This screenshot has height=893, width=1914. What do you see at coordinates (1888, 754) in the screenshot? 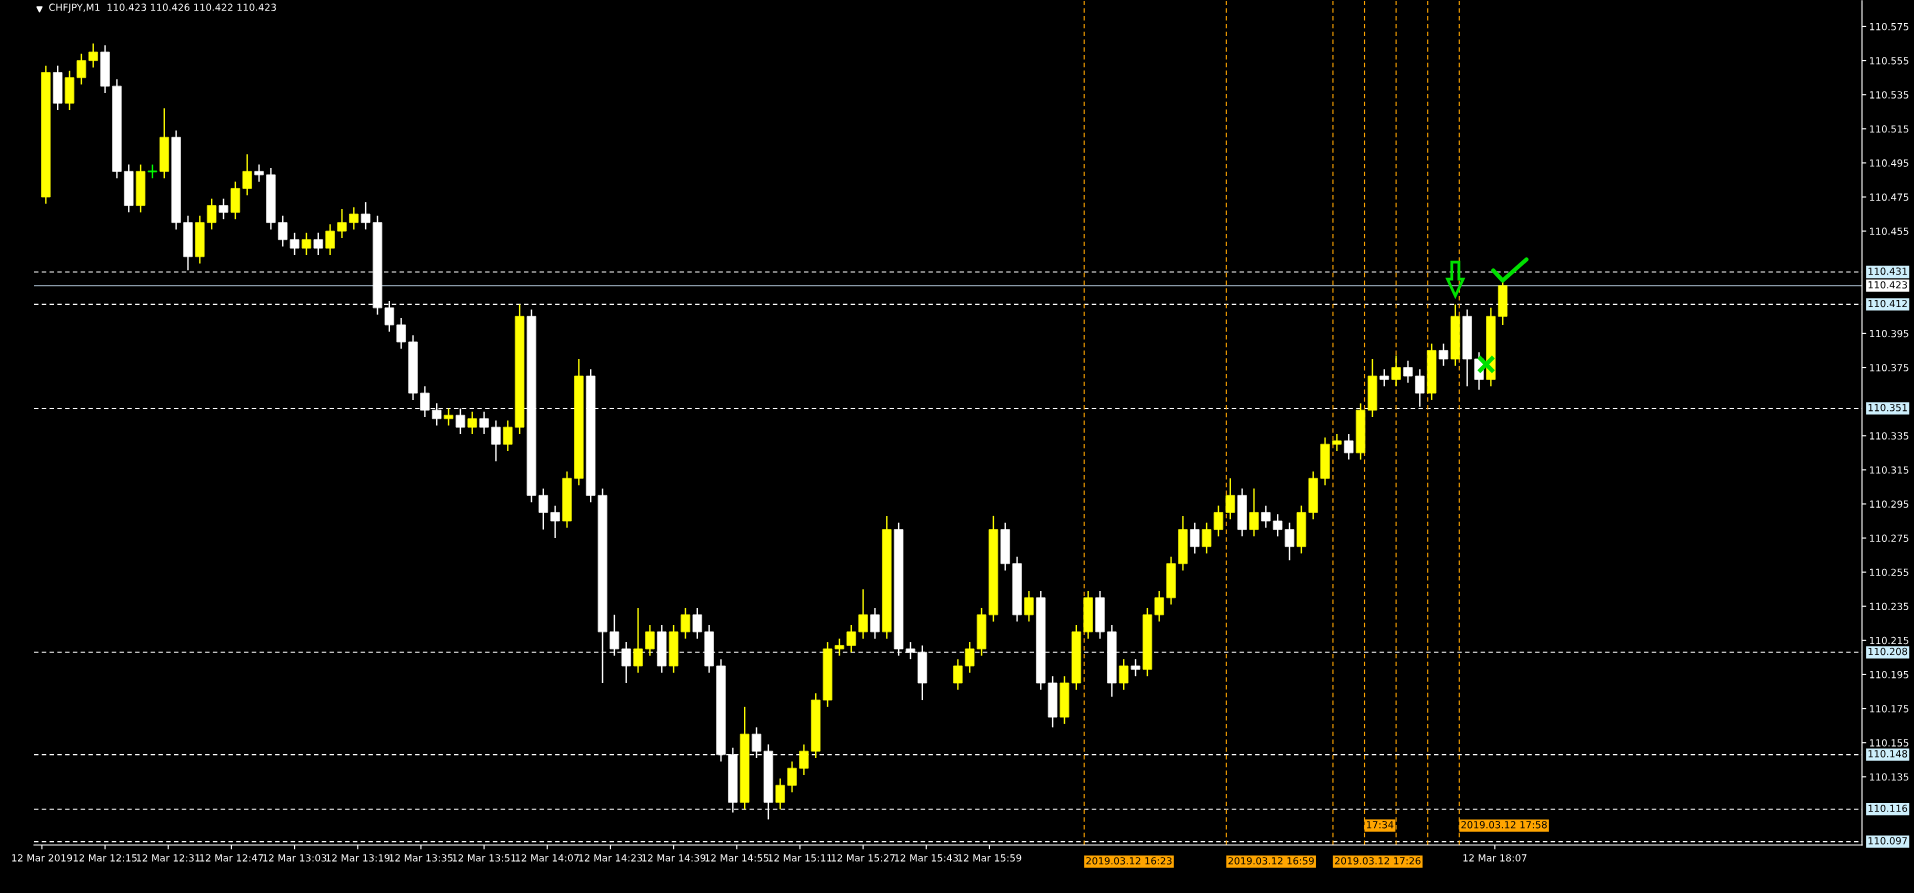
I see `ref-line-label: 110.148` at bounding box center [1888, 754].